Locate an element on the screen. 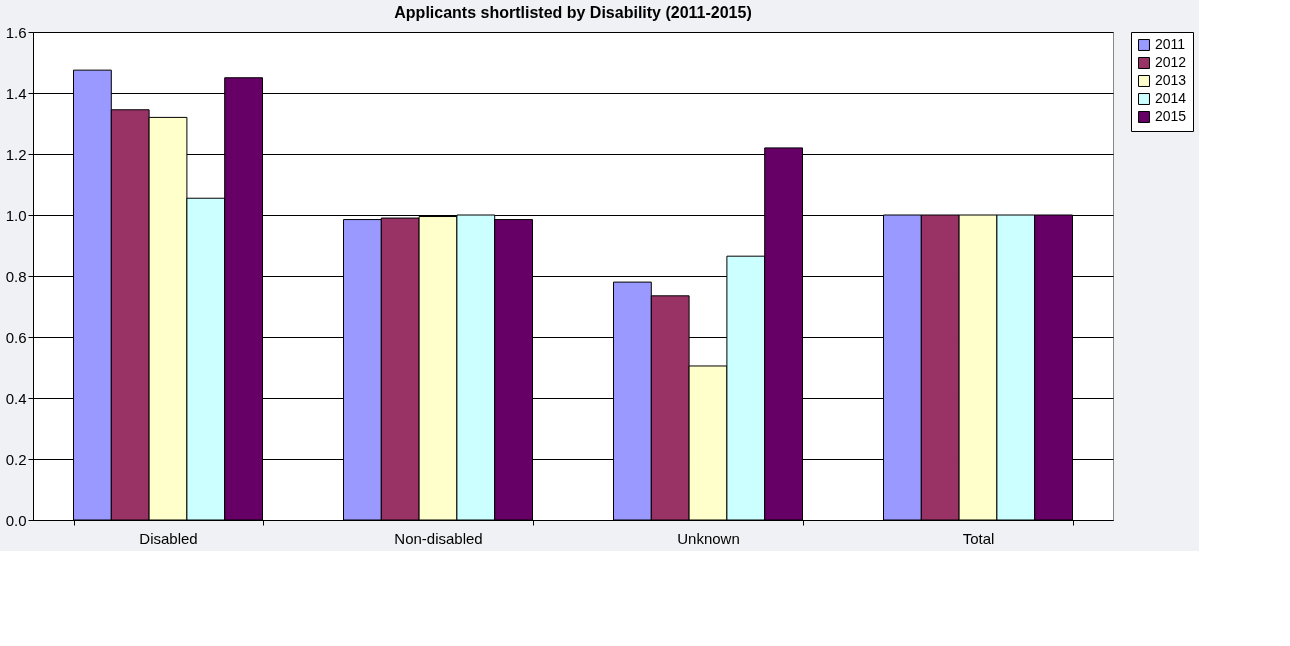  y-tick-label: 1.4 is located at coordinates (16, 93).